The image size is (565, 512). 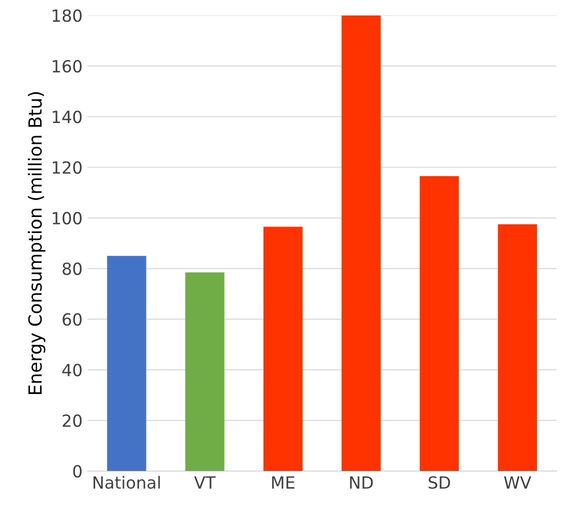 I want to click on y-tick-label: 180, so click(x=67, y=15).